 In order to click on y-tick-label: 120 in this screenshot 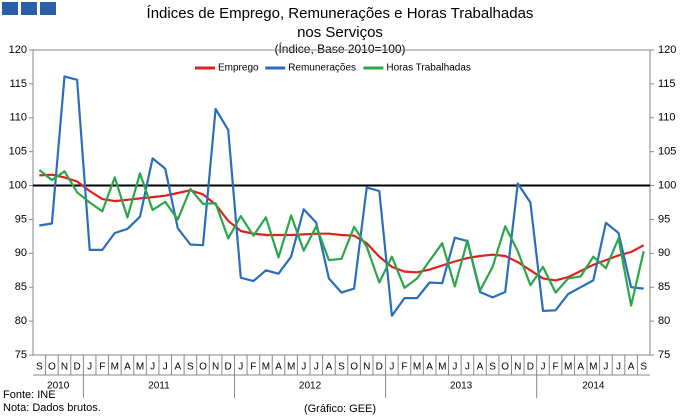, I will do `click(18, 50)`.